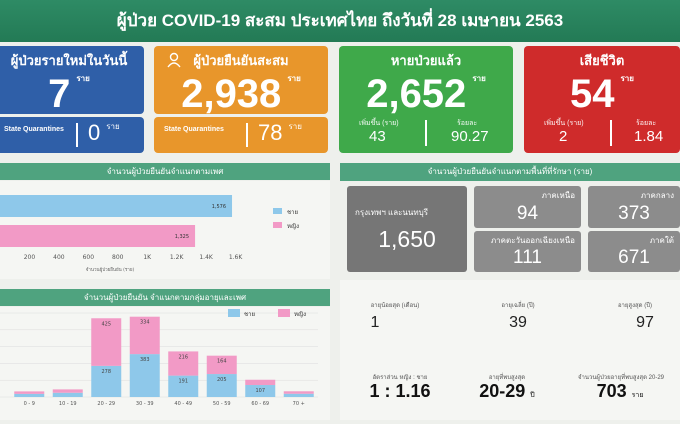  What do you see at coordinates (507, 378) in the screenshot?
I see `peak-age-label: อายุที่พบสูงสุด` at bounding box center [507, 378].